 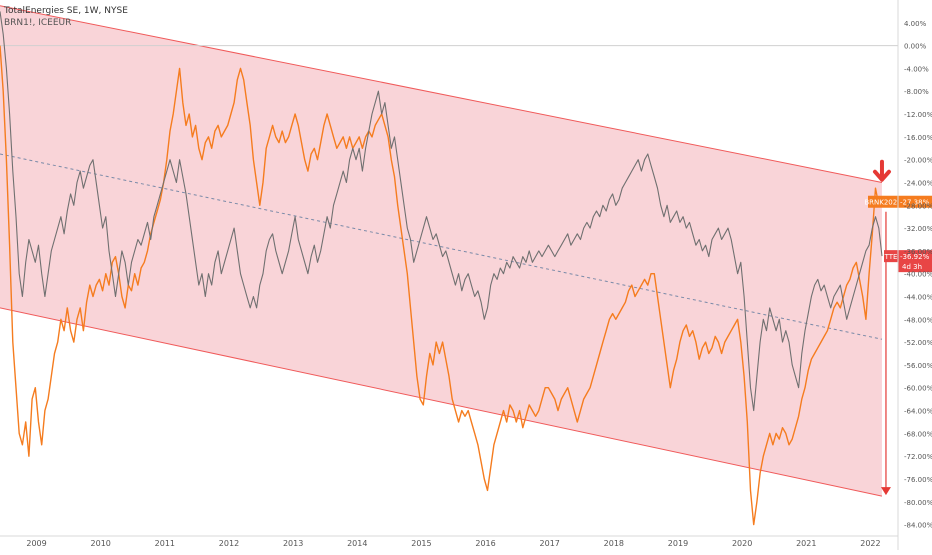 What do you see at coordinates (918, 320) in the screenshot?
I see `y-tick-label: -48.00%` at bounding box center [918, 320].